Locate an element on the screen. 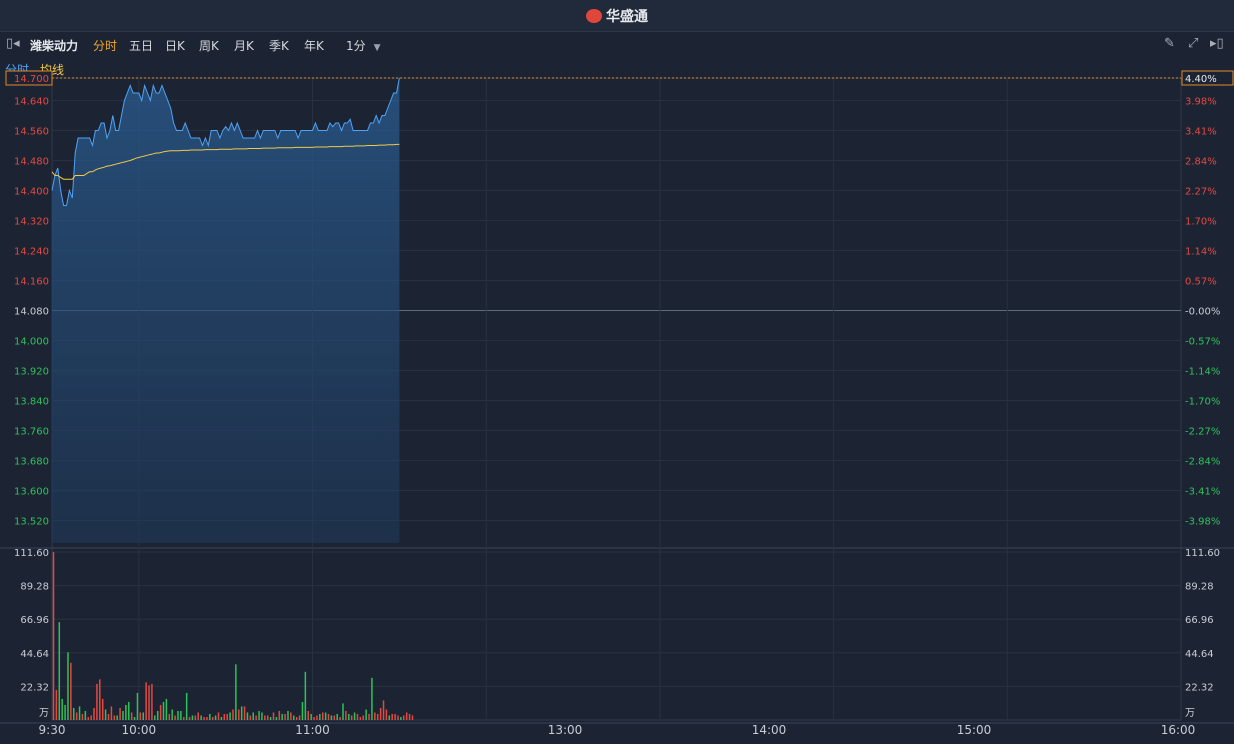 This screenshot has width=1234, height=744. time-tick-label: 10:00 is located at coordinates (139, 730).